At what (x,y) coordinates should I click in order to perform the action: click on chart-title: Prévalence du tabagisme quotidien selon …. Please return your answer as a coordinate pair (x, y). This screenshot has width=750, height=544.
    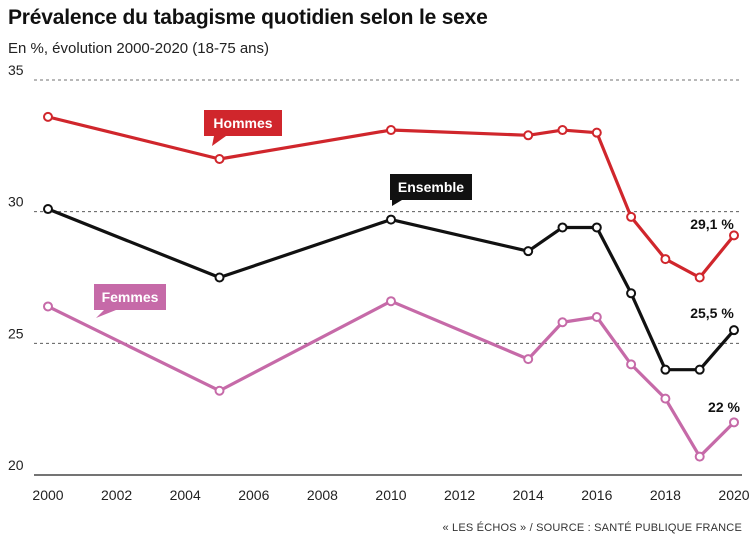
    Looking at the image, I should click on (248, 17).